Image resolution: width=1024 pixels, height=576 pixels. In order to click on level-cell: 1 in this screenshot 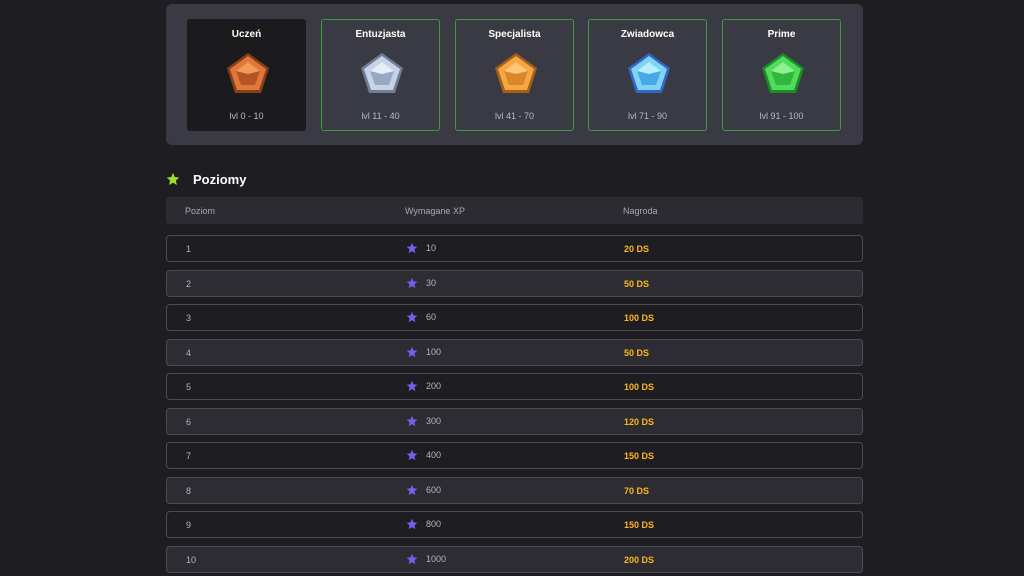, I will do `click(189, 249)`.